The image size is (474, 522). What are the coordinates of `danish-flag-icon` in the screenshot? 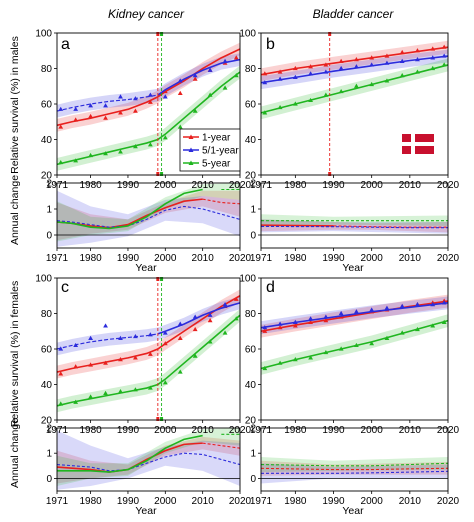 It's located at (418, 144).